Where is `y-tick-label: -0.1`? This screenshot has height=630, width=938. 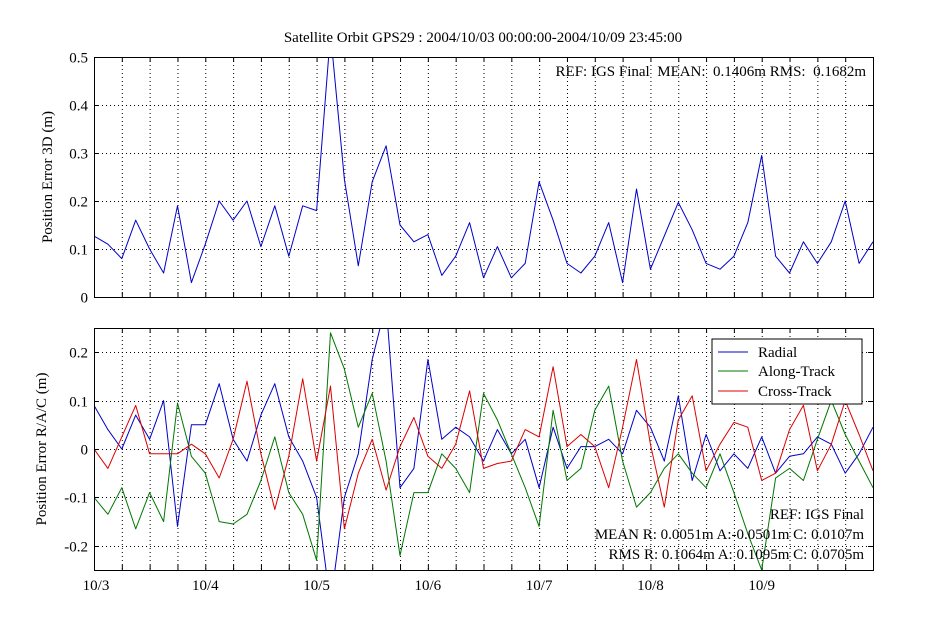
y-tick-label: -0.1 is located at coordinates (76, 499).